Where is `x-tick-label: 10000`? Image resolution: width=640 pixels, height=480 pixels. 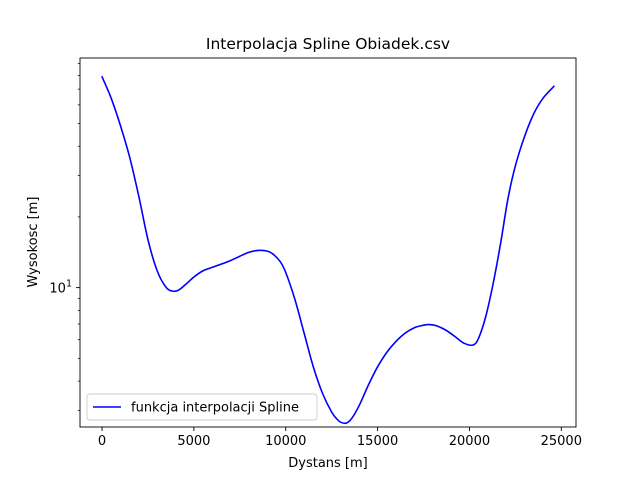
x-tick-label: 10000 is located at coordinates (285, 441).